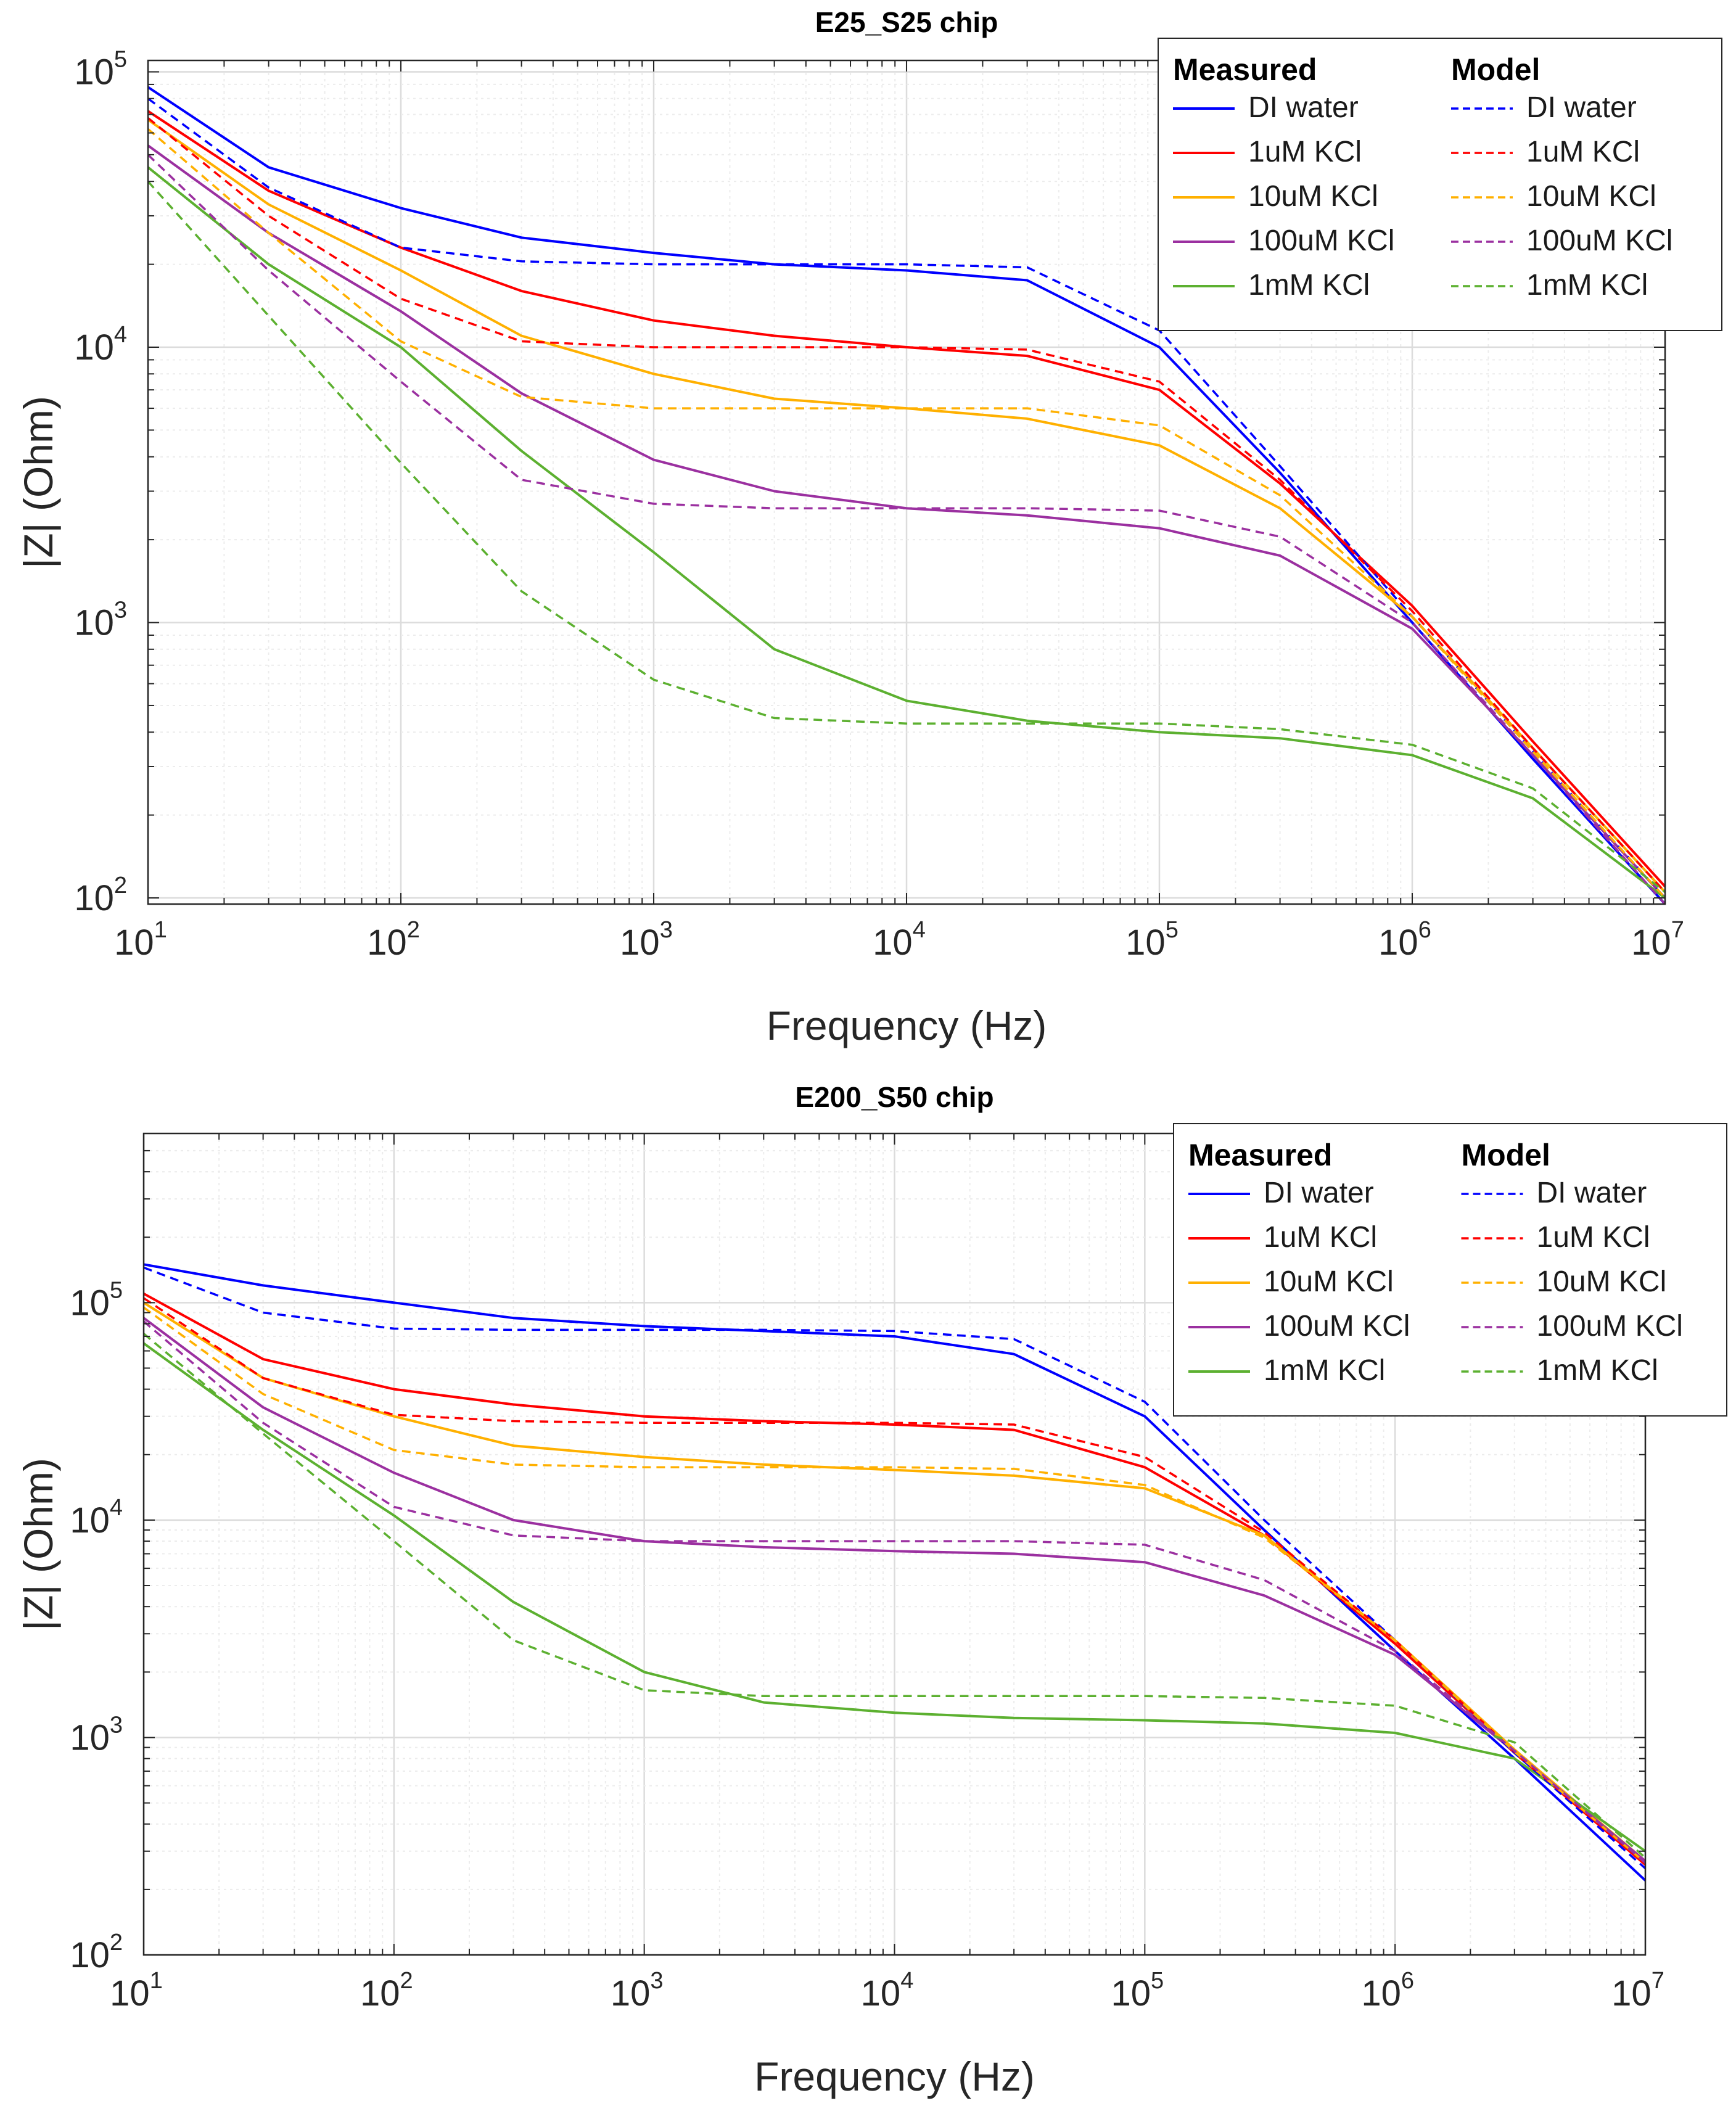  What do you see at coordinates (894, 1097) in the screenshot?
I see `chart-title: E200_S50 chip` at bounding box center [894, 1097].